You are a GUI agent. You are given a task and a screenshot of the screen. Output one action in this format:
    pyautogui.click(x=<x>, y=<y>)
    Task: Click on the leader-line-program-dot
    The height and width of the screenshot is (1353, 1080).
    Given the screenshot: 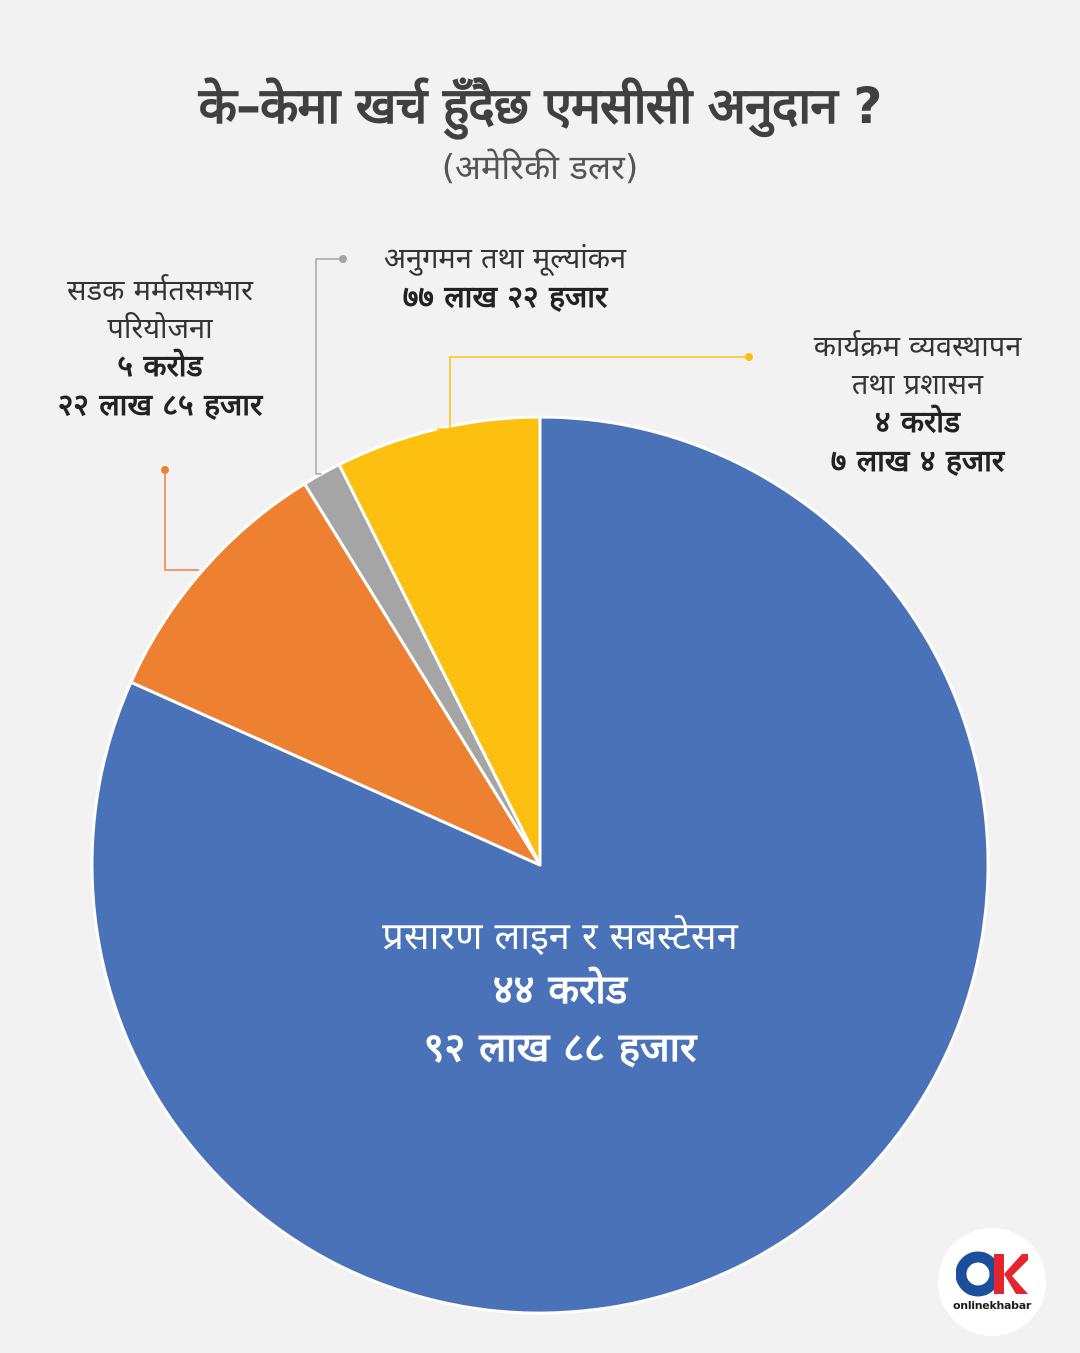 What is the action you would take?
    pyautogui.click(x=749, y=357)
    